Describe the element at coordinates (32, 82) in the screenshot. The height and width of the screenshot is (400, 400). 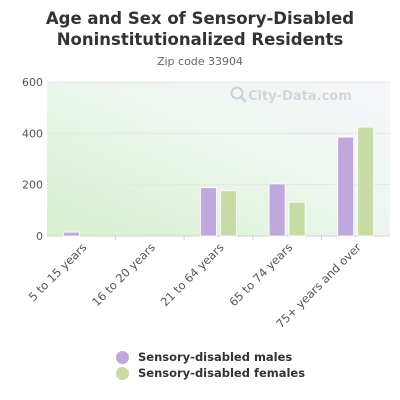
I see `y-tick-label: 600` at that location.